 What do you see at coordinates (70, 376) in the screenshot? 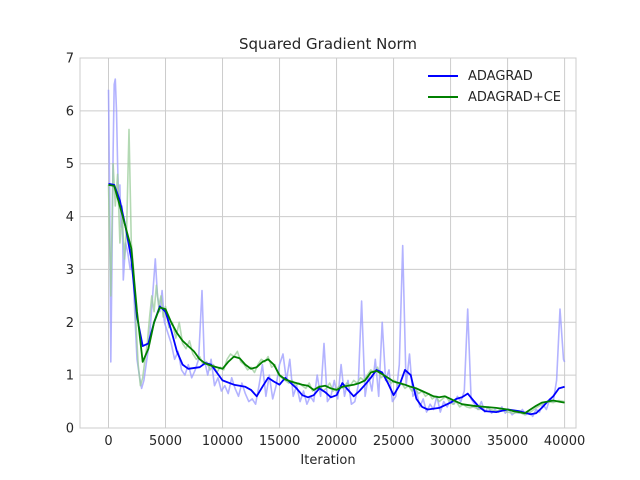
I see `y-tick-label: 1` at bounding box center [70, 376].